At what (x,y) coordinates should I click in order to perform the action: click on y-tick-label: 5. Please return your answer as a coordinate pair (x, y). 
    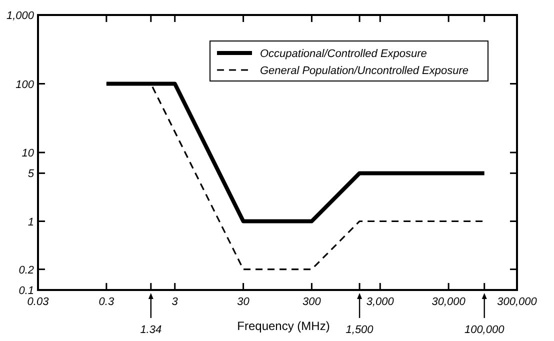
    Looking at the image, I should click on (31, 174).